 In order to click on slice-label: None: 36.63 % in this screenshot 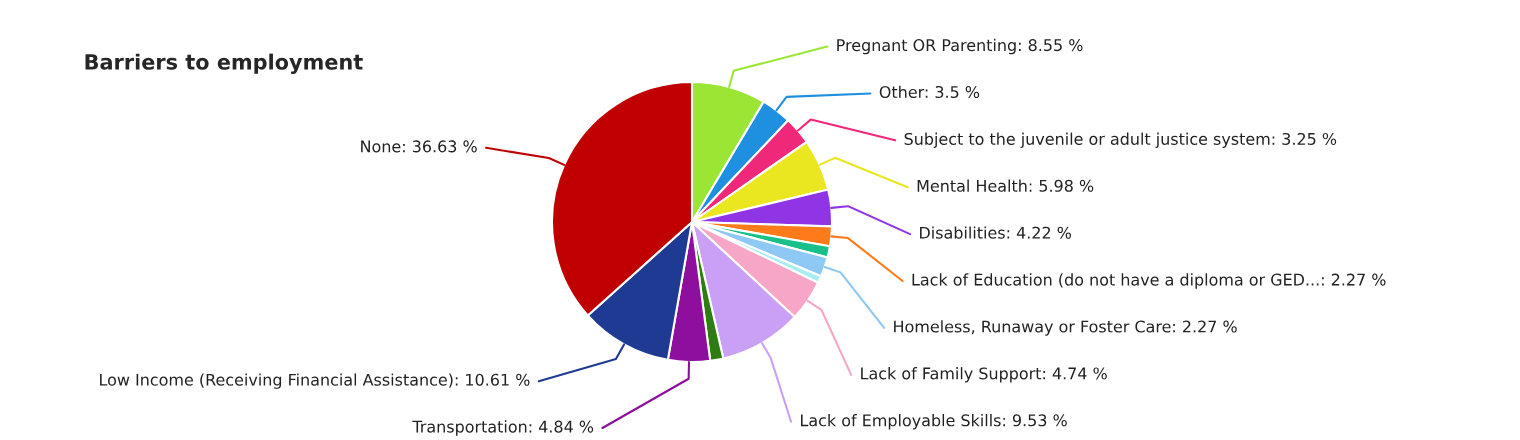, I will do `click(419, 146)`.